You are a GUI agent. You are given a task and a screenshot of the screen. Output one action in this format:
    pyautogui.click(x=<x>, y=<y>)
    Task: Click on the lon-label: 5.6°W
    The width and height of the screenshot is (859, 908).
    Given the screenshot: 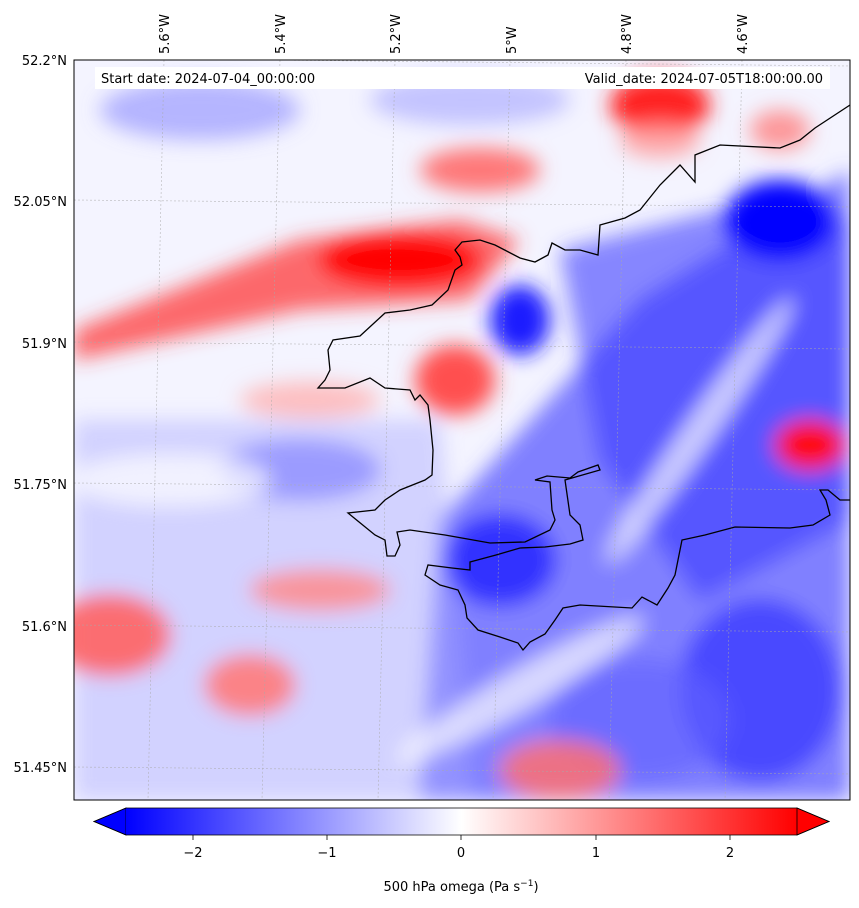 What is the action you would take?
    pyautogui.click(x=165, y=34)
    